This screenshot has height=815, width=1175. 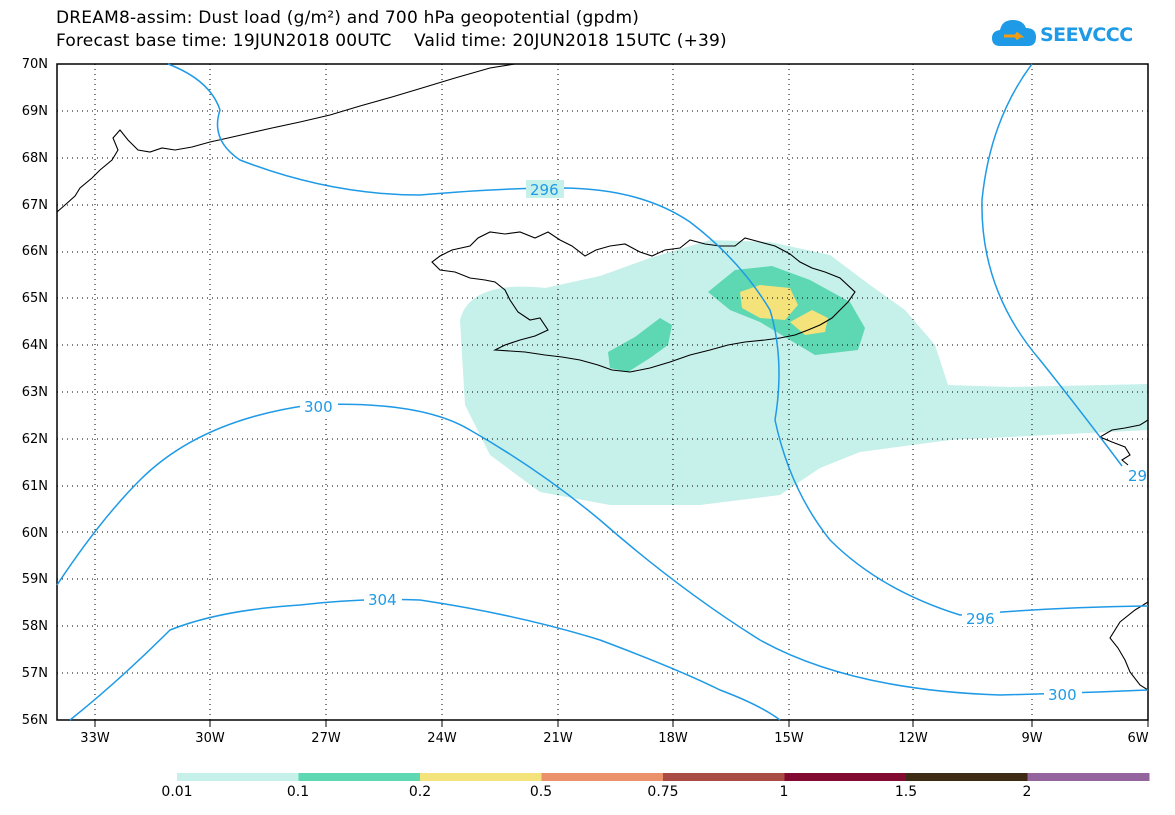 What do you see at coordinates (177, 792) in the screenshot?
I see `colorbar-label: 0.01` at bounding box center [177, 792].